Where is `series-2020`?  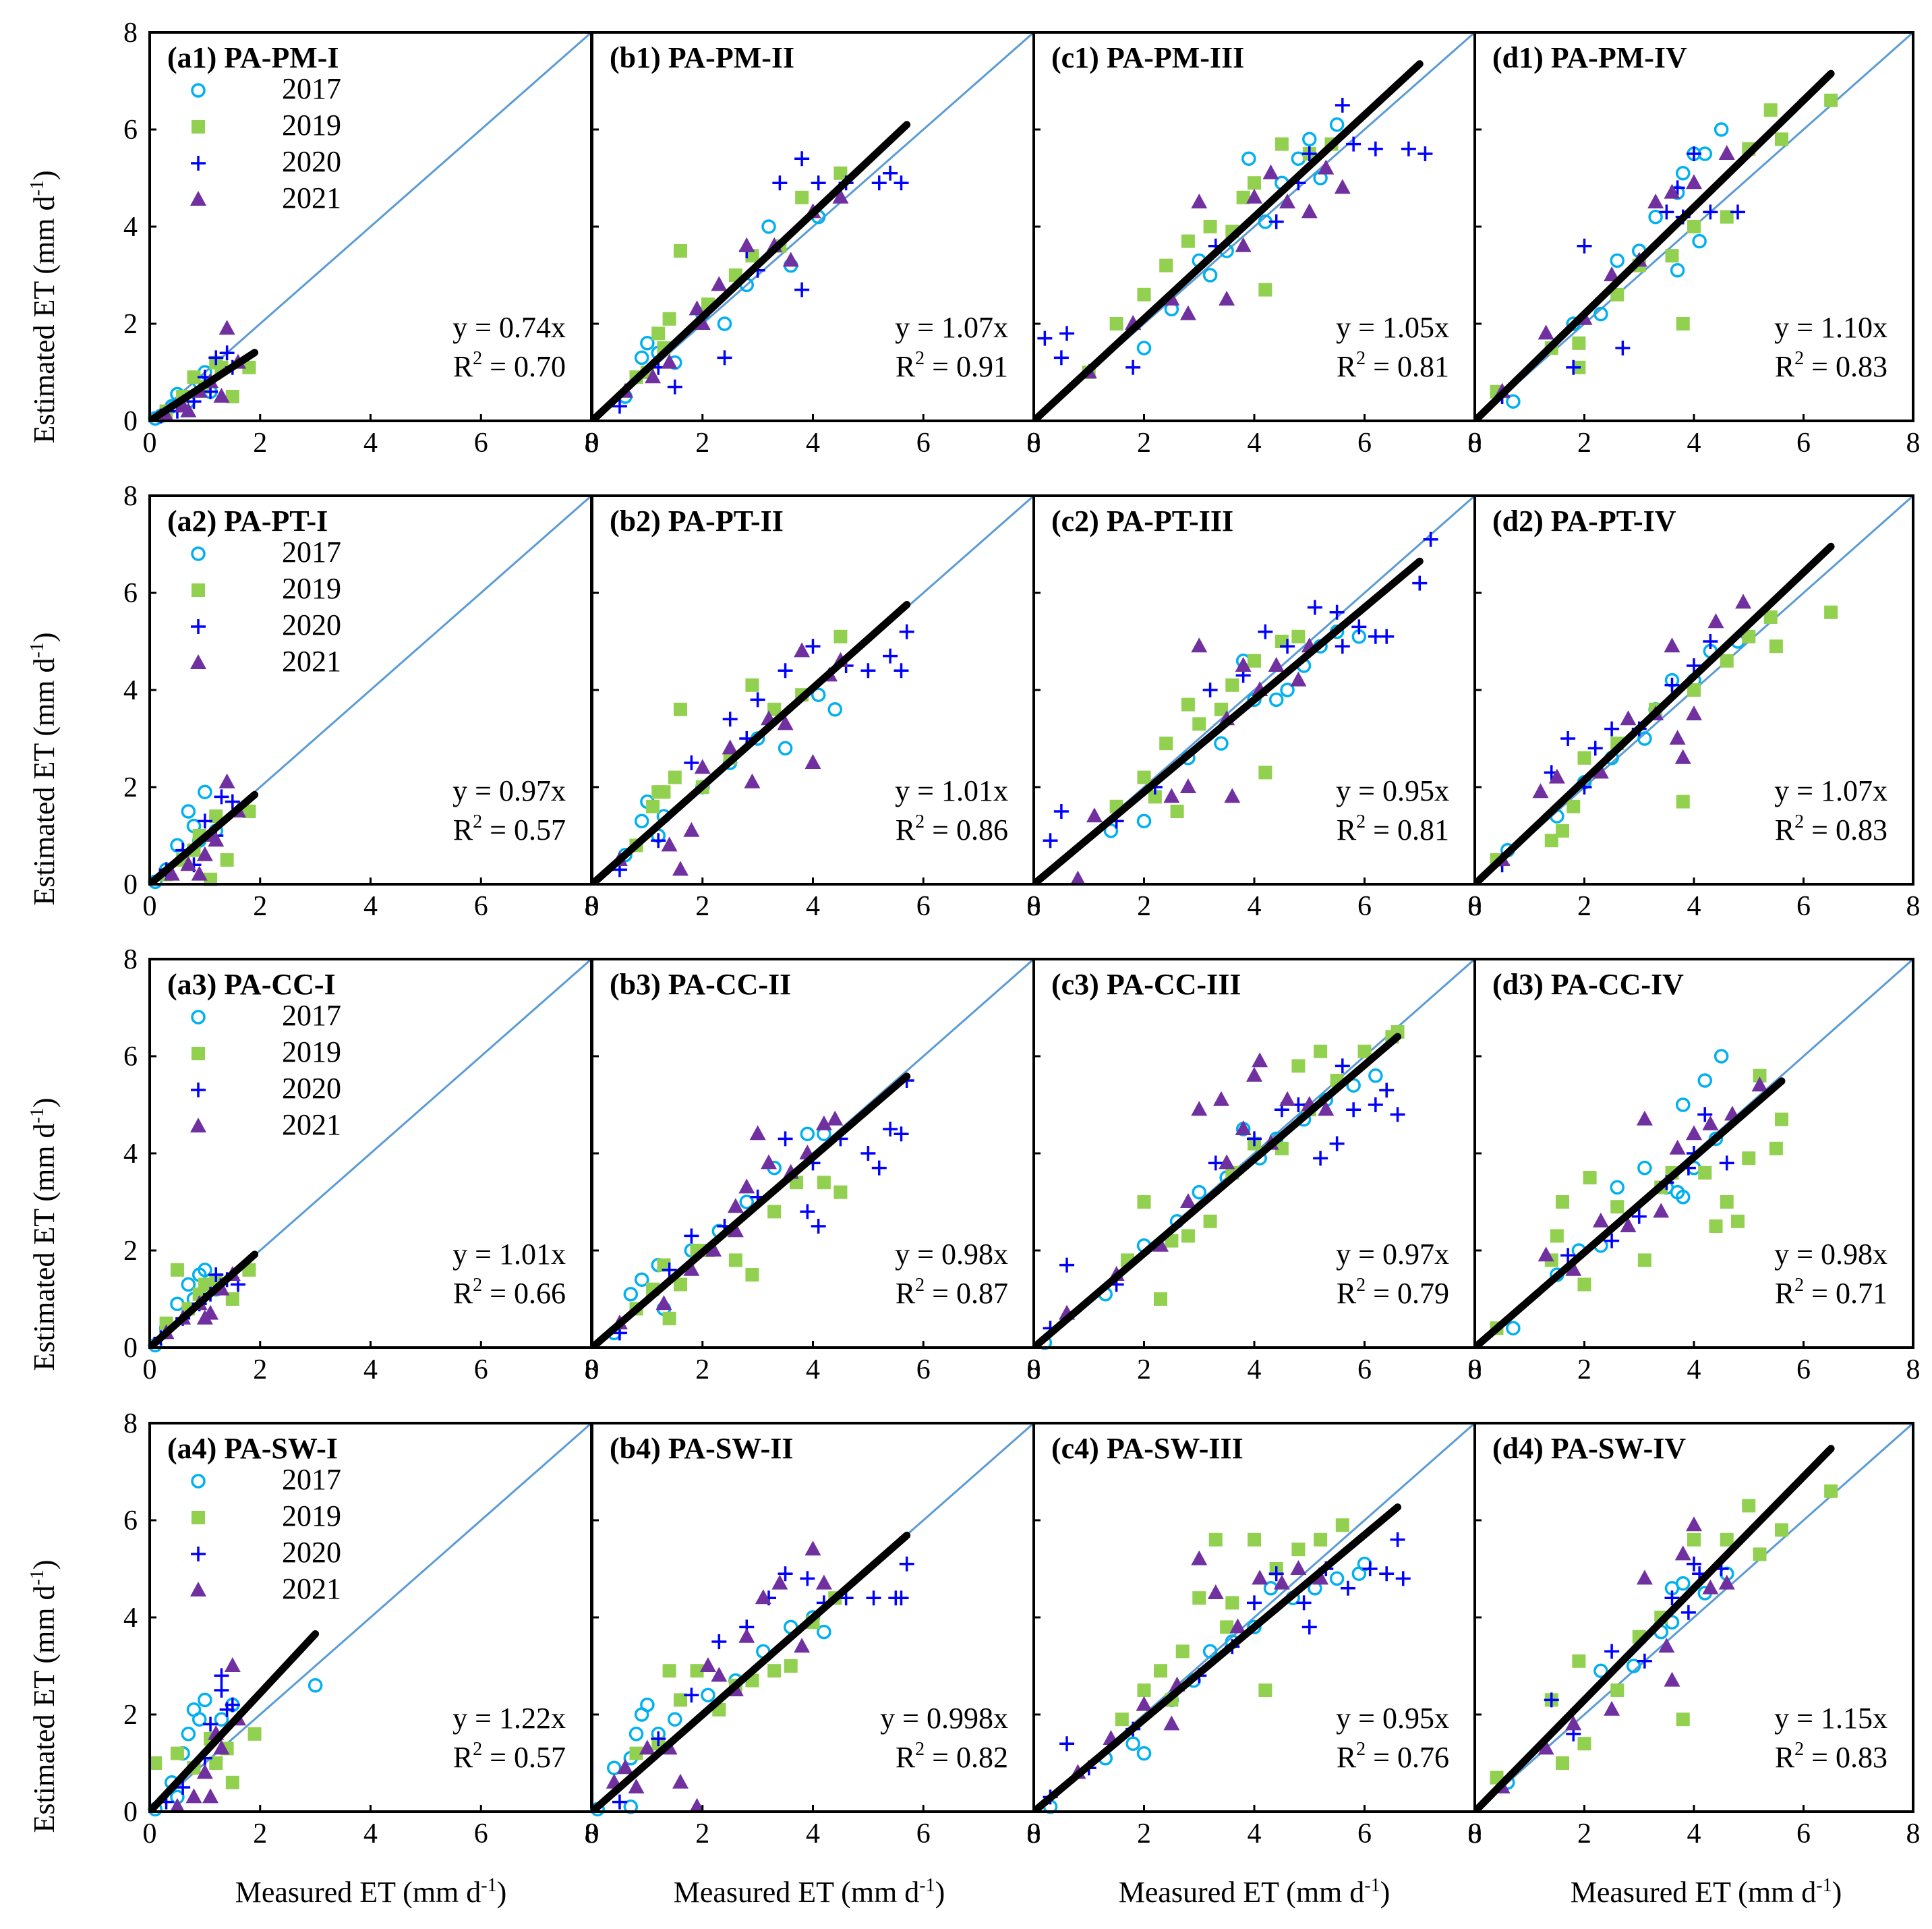
series-2020 is located at coordinates (1235, 236).